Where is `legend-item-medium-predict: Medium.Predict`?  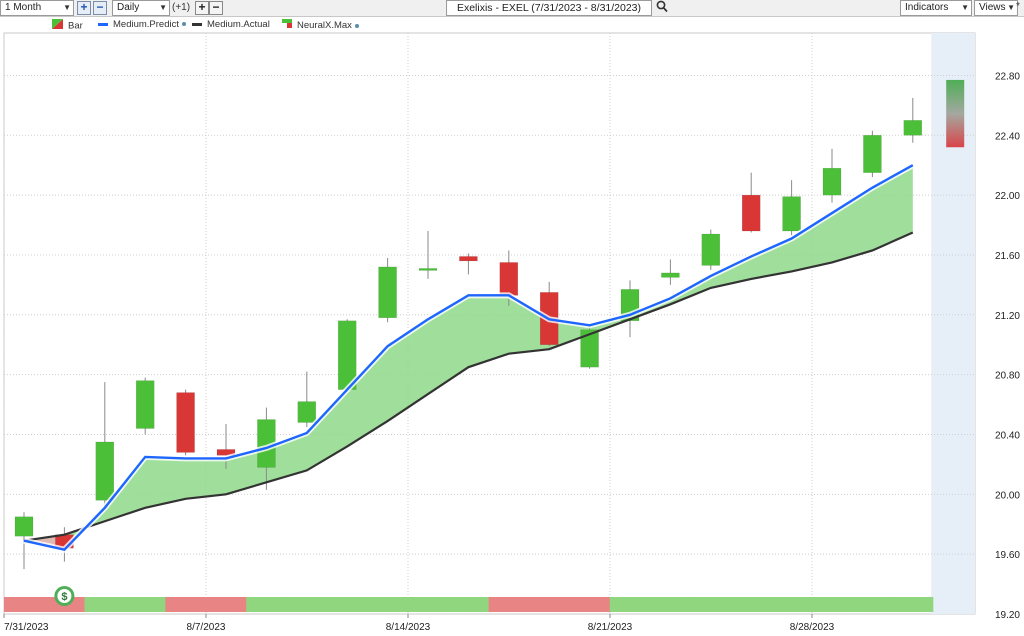 legend-item-medium-predict: Medium.Predict is located at coordinates (142, 25).